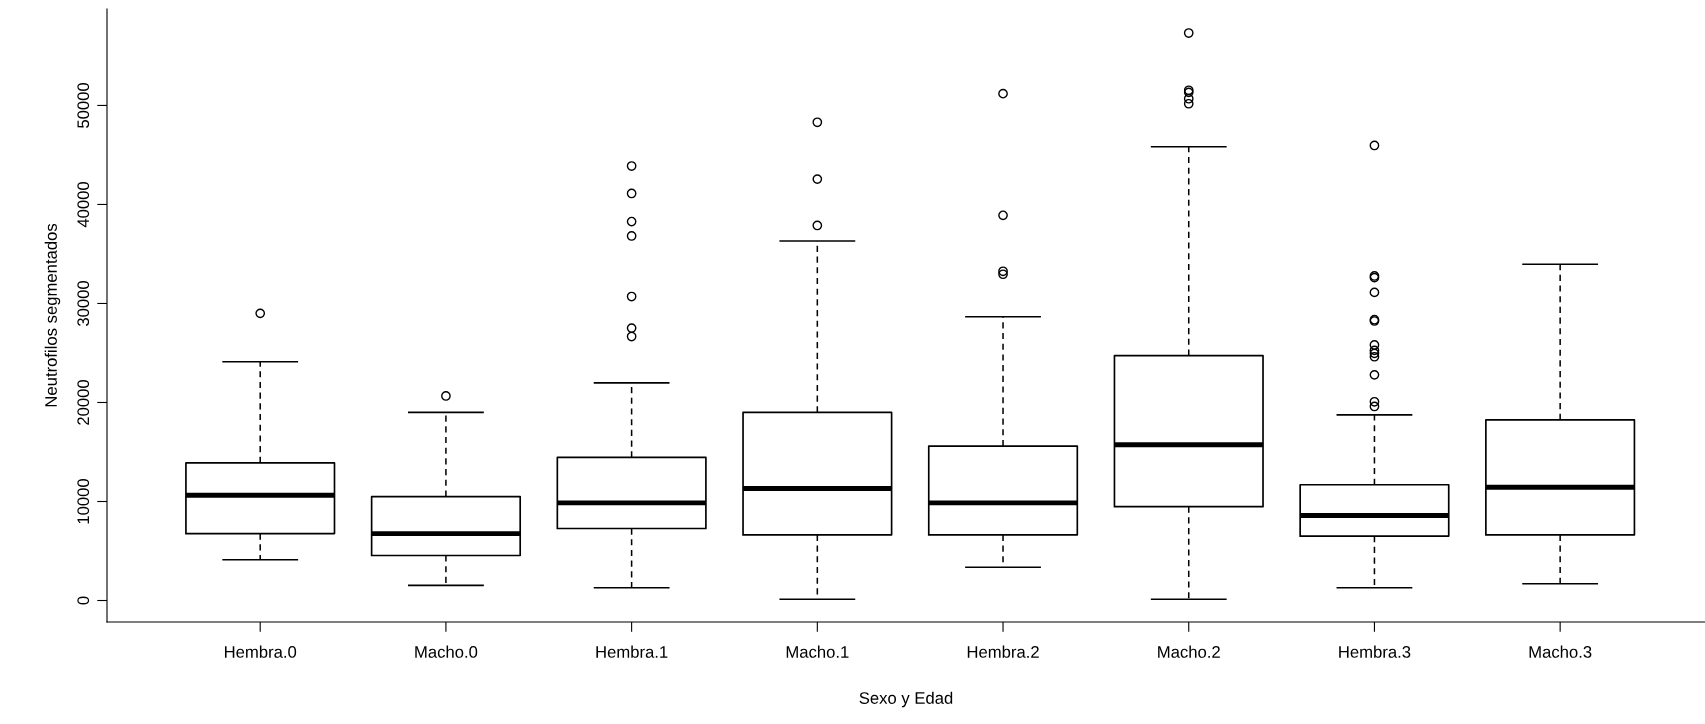  What do you see at coordinates (83, 402) in the screenshot?
I see `y-tick-label: 20000` at bounding box center [83, 402].